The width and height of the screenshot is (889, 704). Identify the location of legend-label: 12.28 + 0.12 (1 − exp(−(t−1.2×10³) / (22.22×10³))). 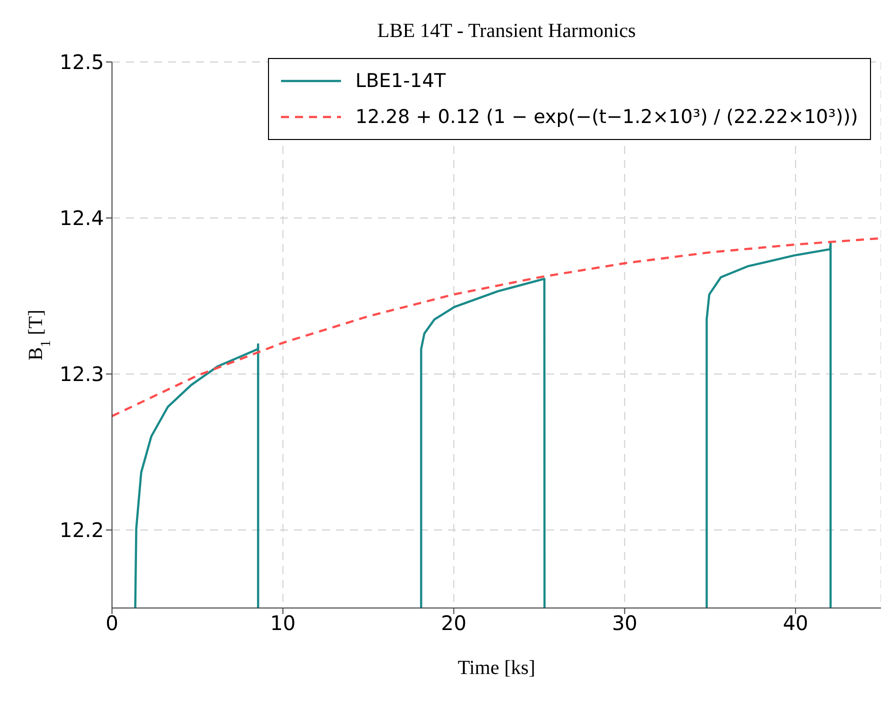
(606, 117).